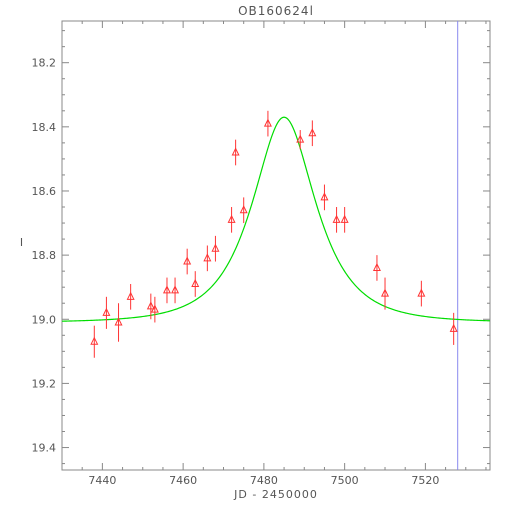  What do you see at coordinates (44, 255) in the screenshot?
I see `y-tick-label: 18.8` at bounding box center [44, 255].